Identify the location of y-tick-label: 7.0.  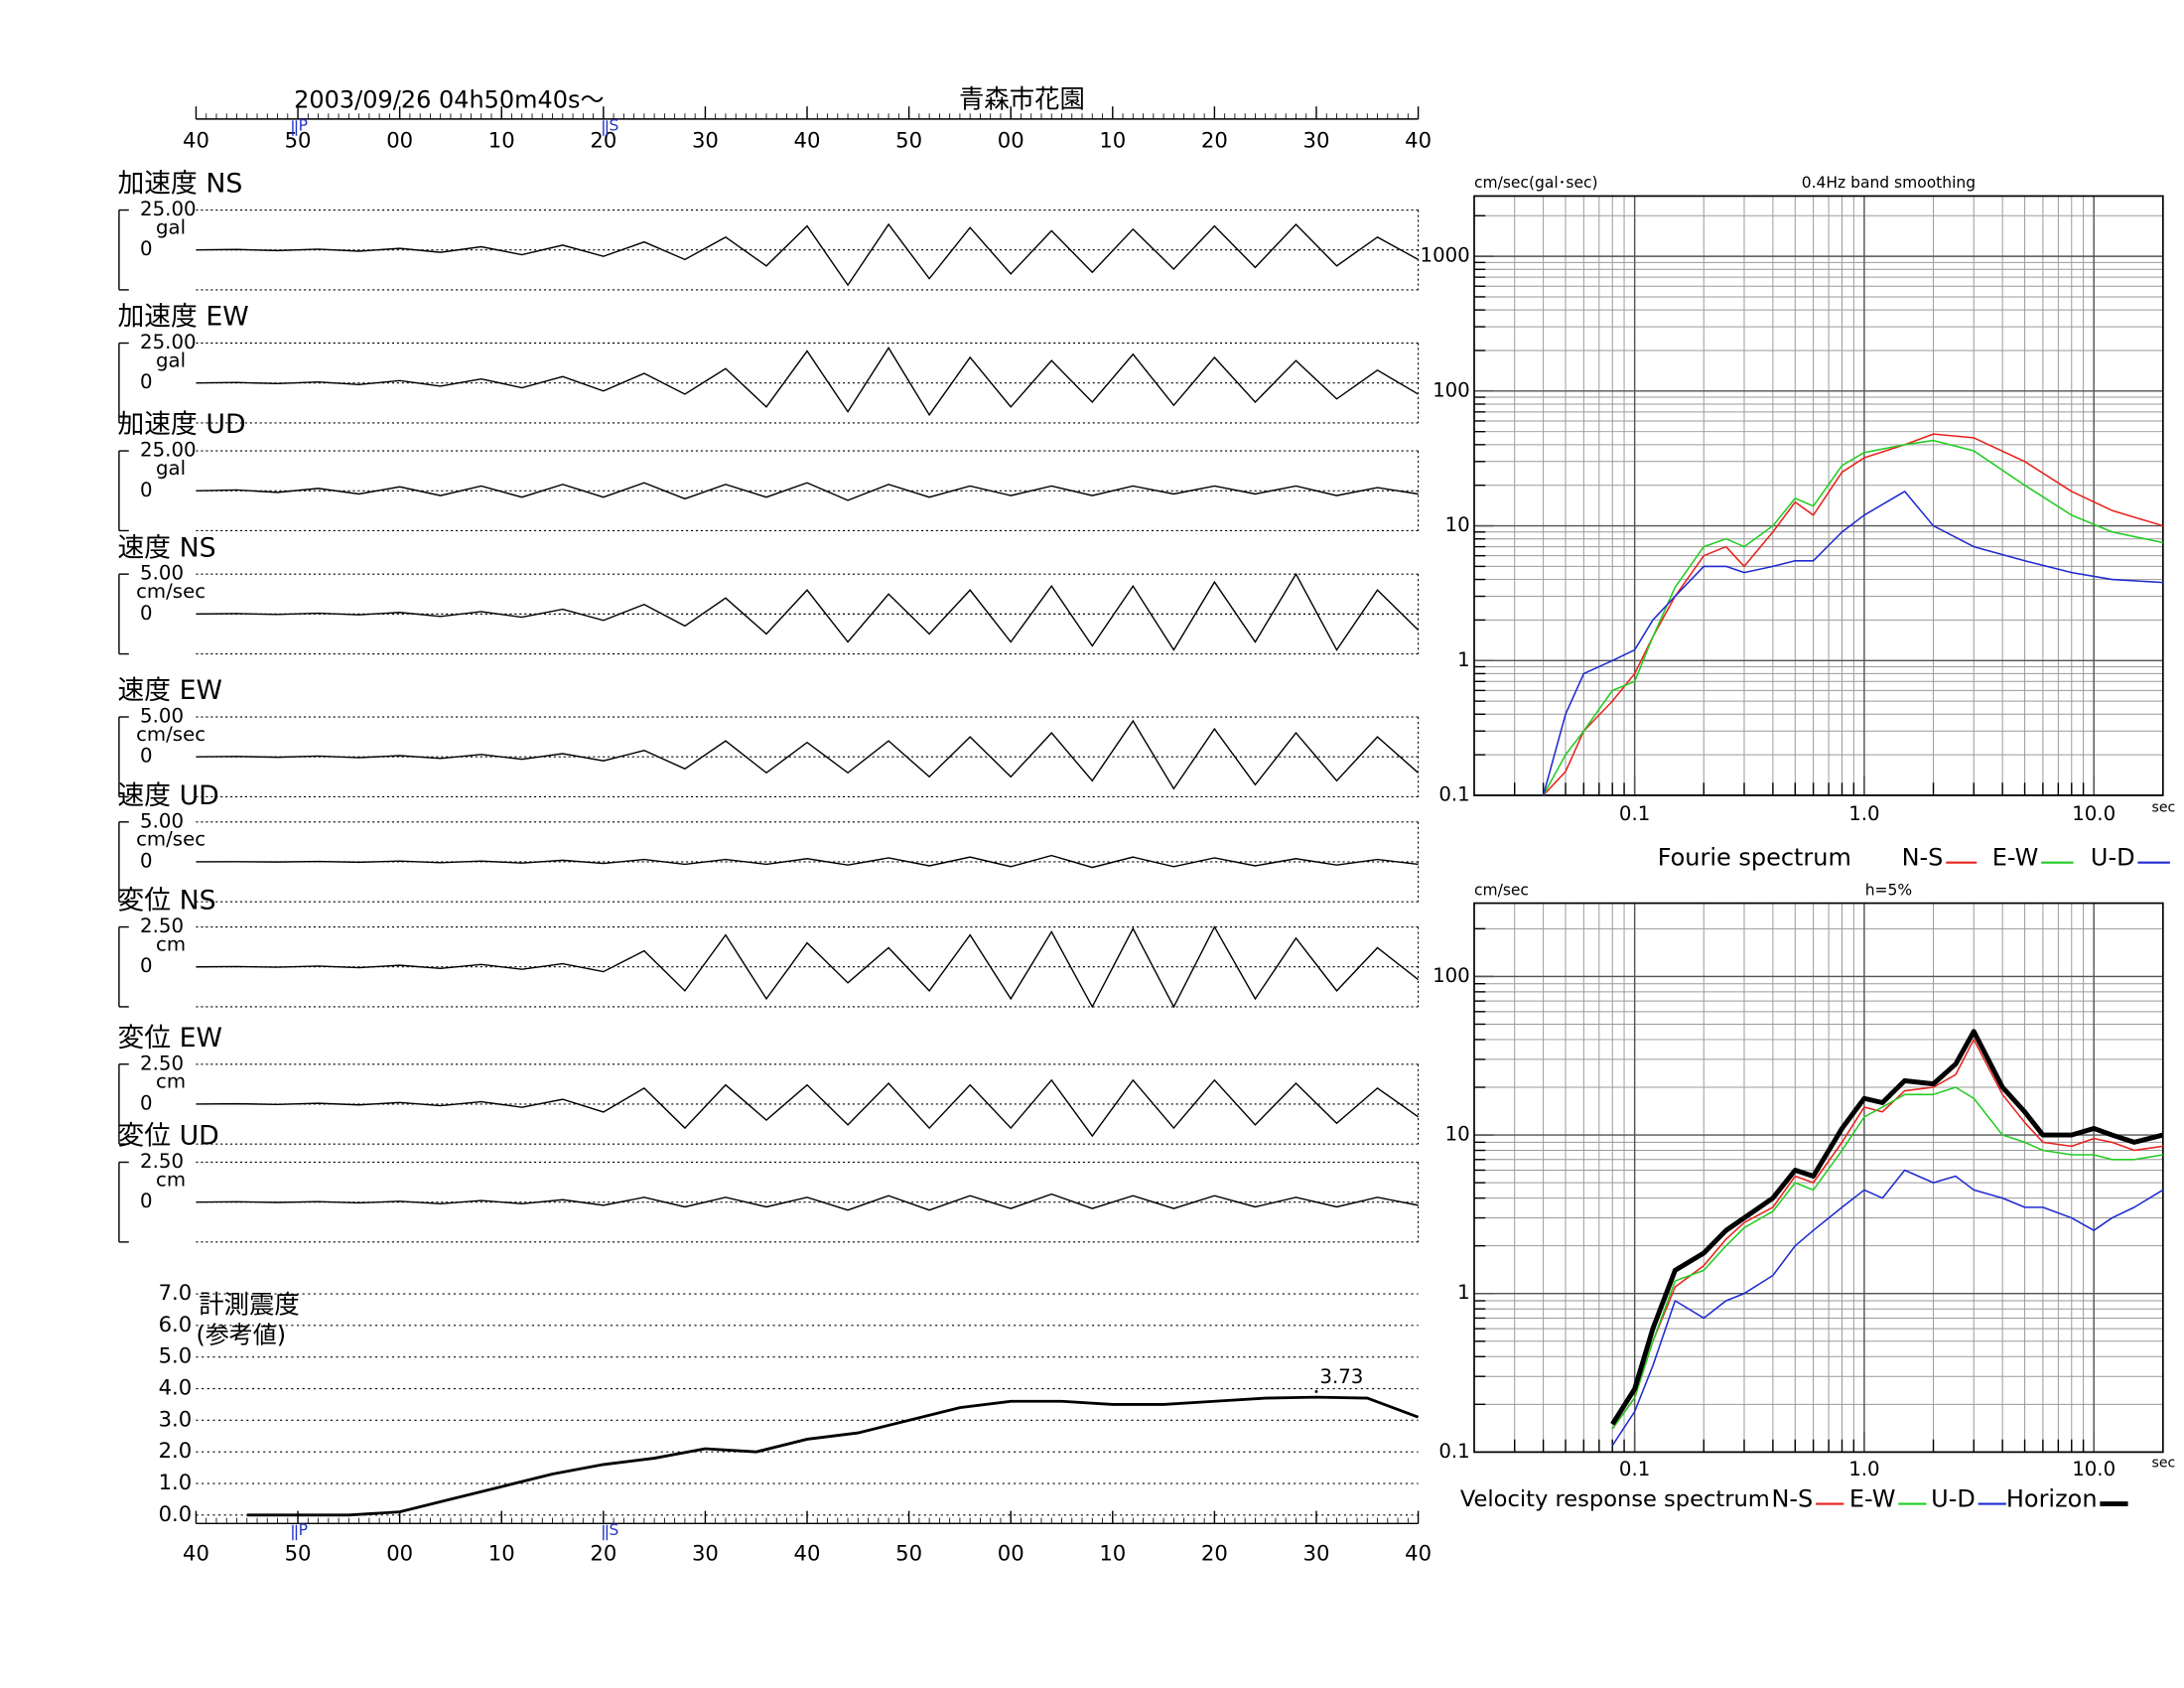
(176, 1292).